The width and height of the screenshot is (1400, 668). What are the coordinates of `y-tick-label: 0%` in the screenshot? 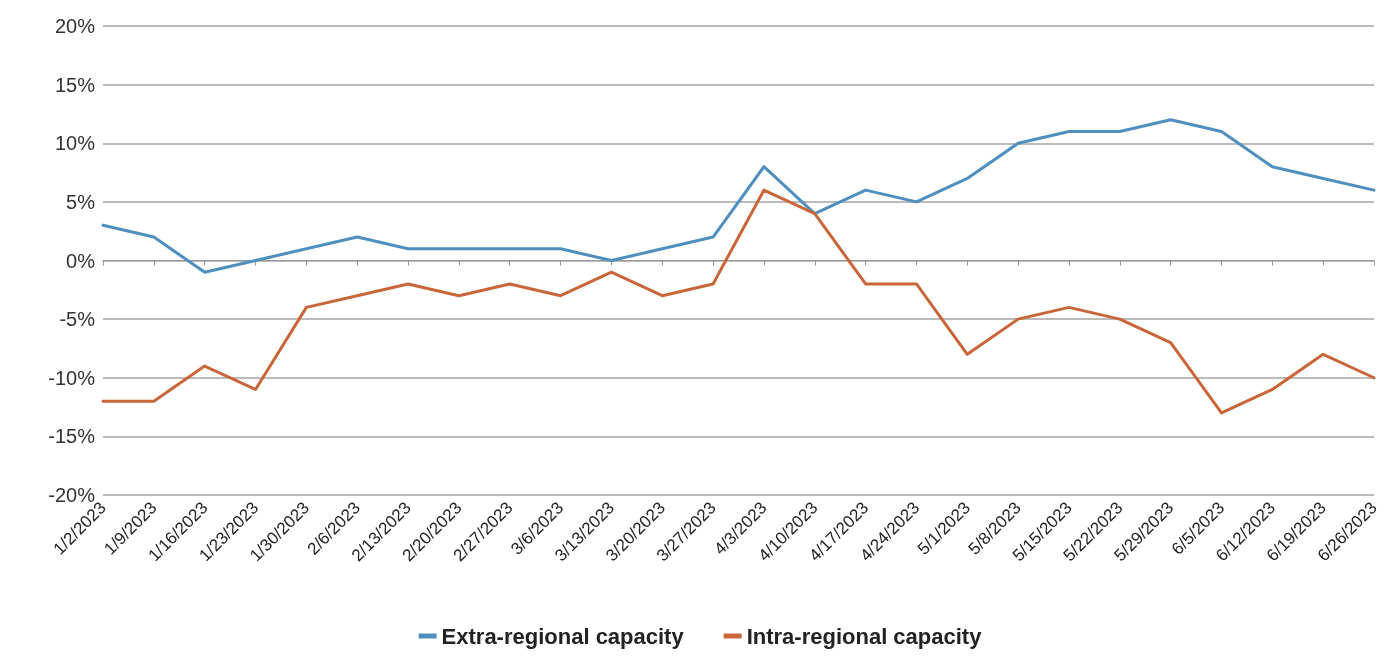 It's located at (81, 260).